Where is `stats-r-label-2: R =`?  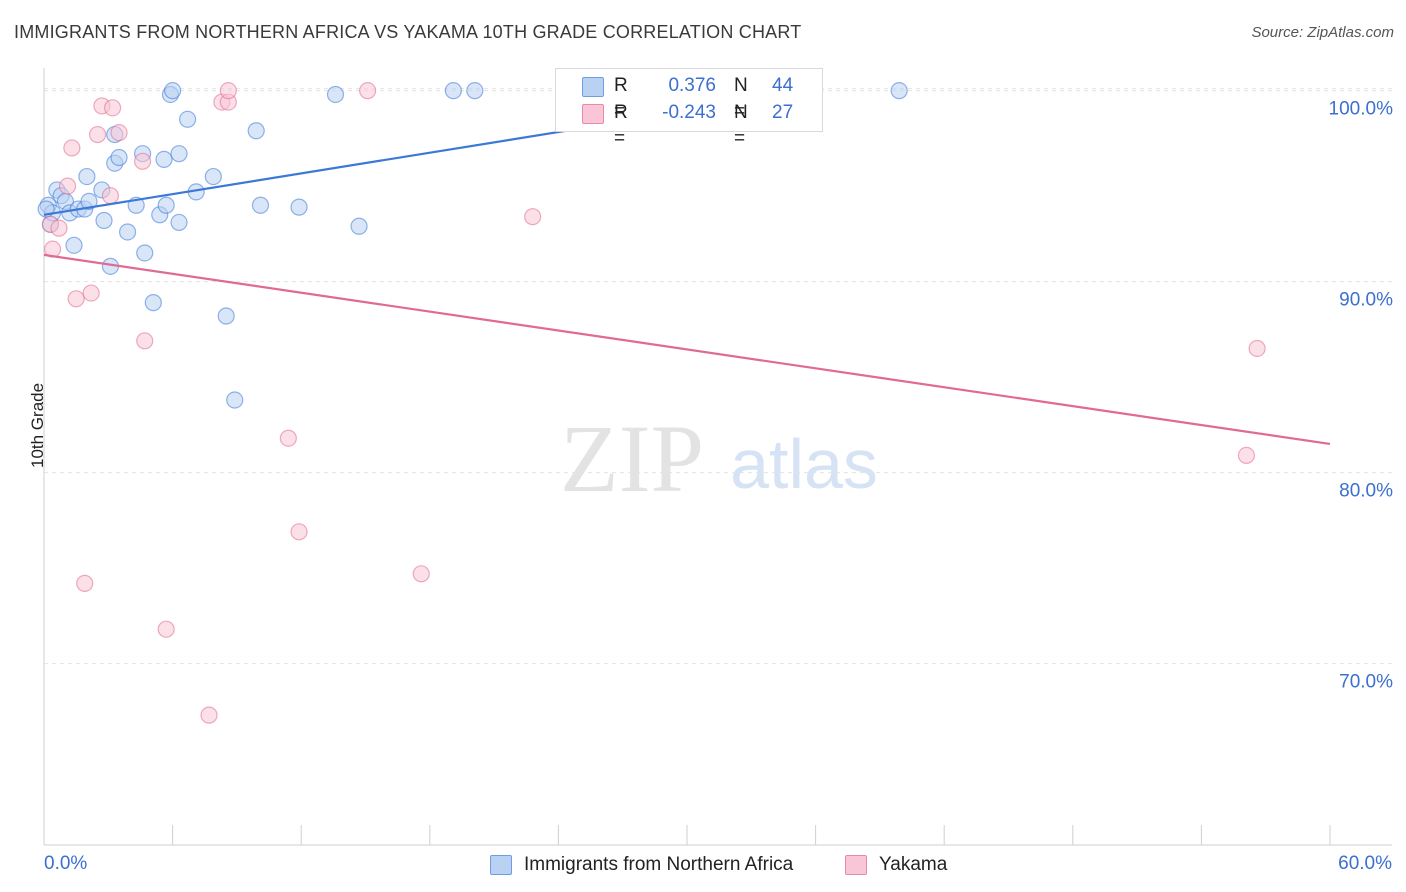
stats-r-label-2: R = is located at coordinates (621, 125).